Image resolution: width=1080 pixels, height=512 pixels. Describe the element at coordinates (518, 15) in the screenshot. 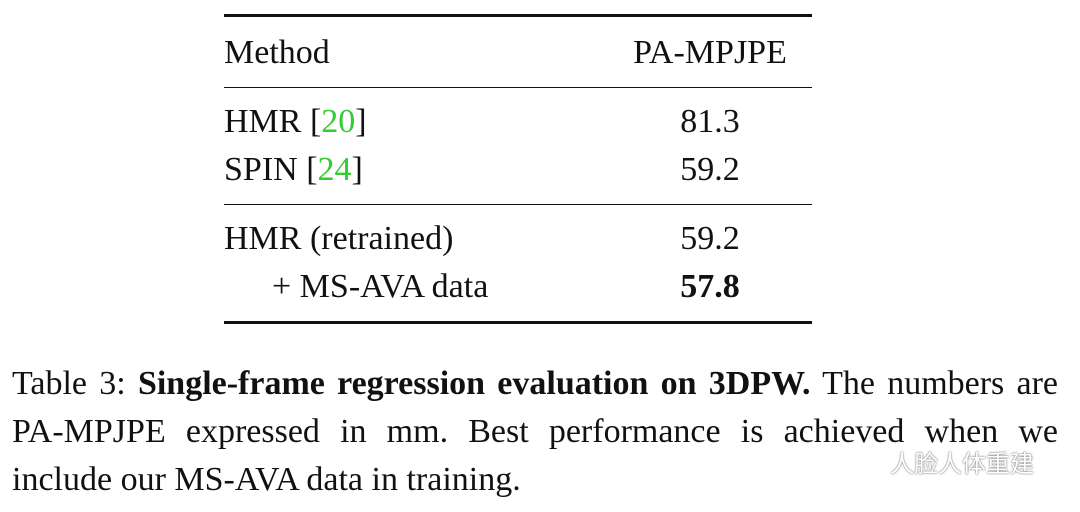

I see `top-rule` at that location.